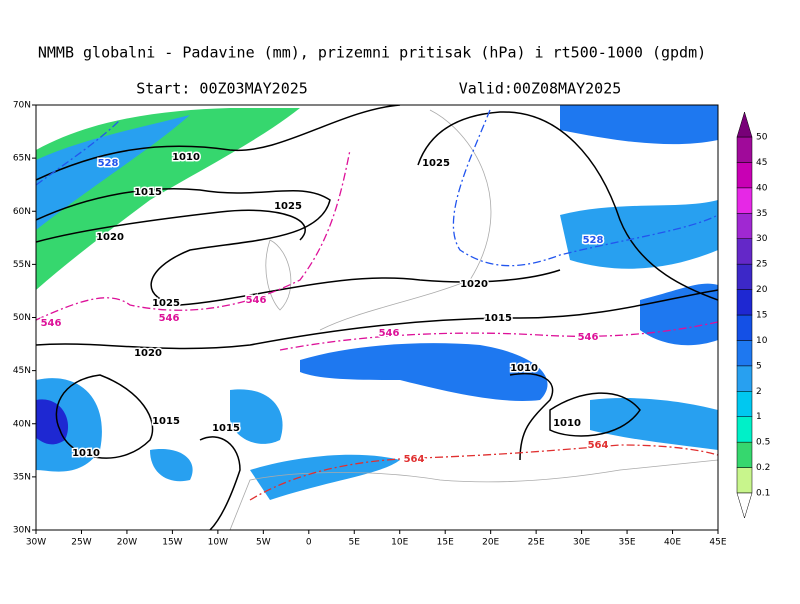 The height and width of the screenshot is (604, 800). What do you see at coordinates (22, 212) in the screenshot?
I see `lat-label: 60N` at bounding box center [22, 212].